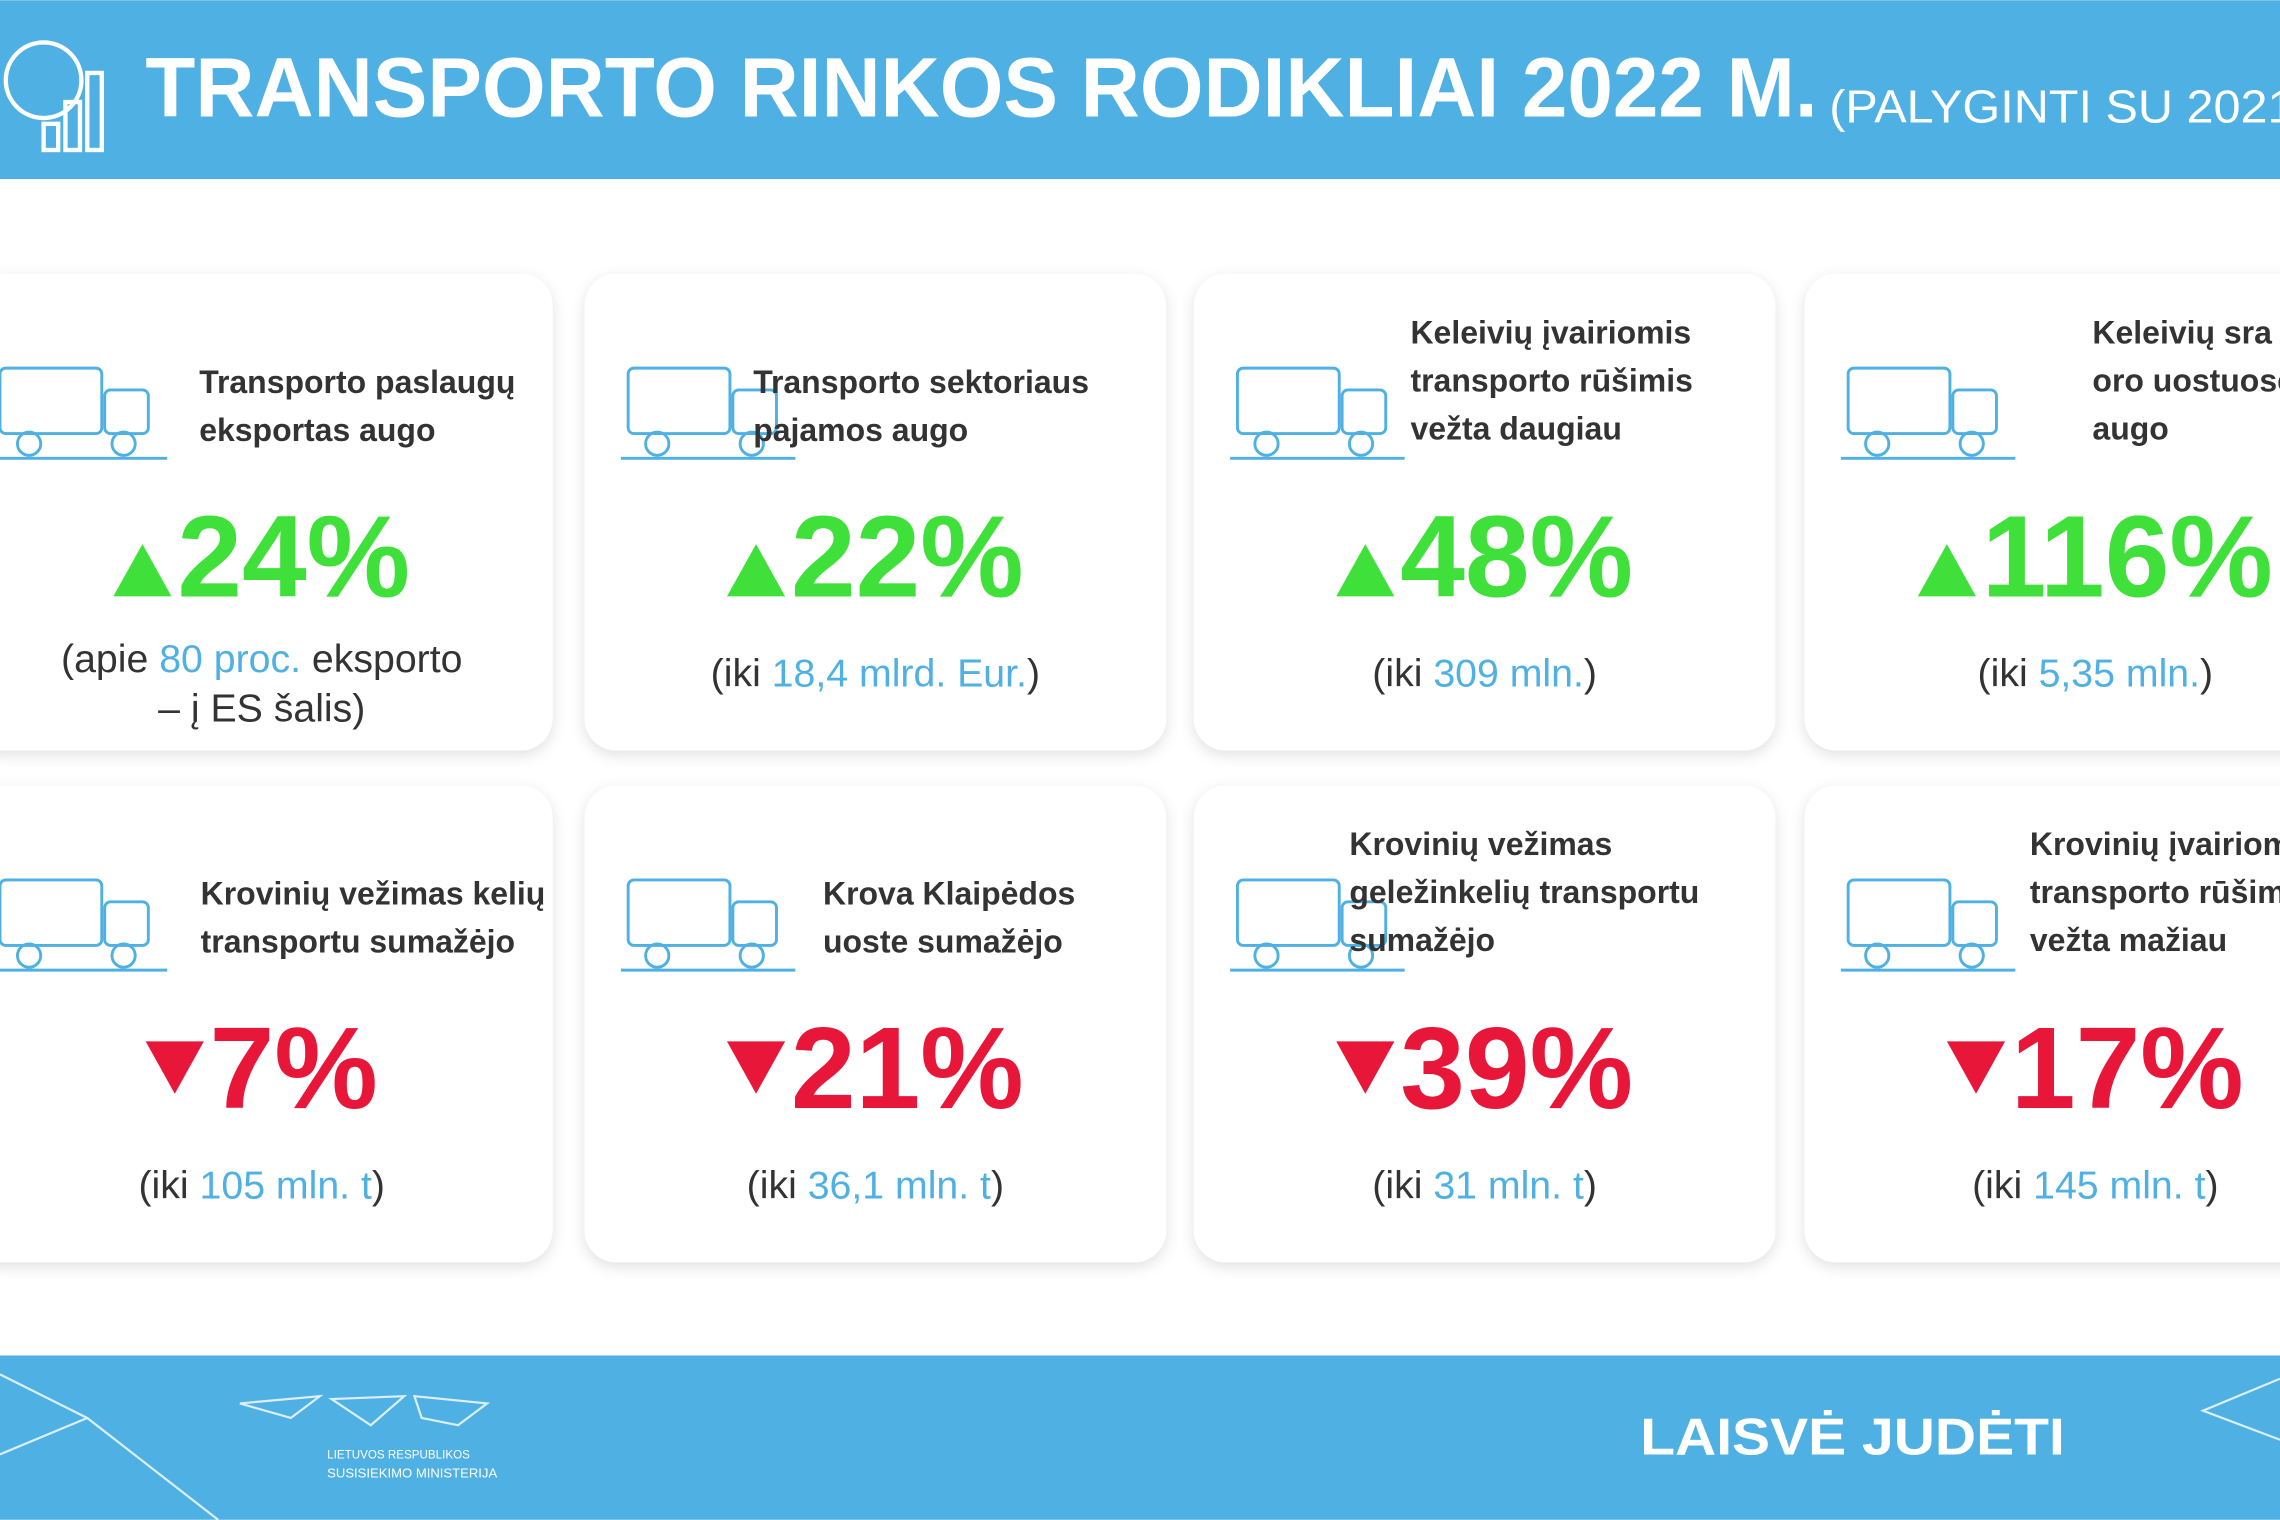  I want to click on note-text: – į ES šalis), so click(261, 708).